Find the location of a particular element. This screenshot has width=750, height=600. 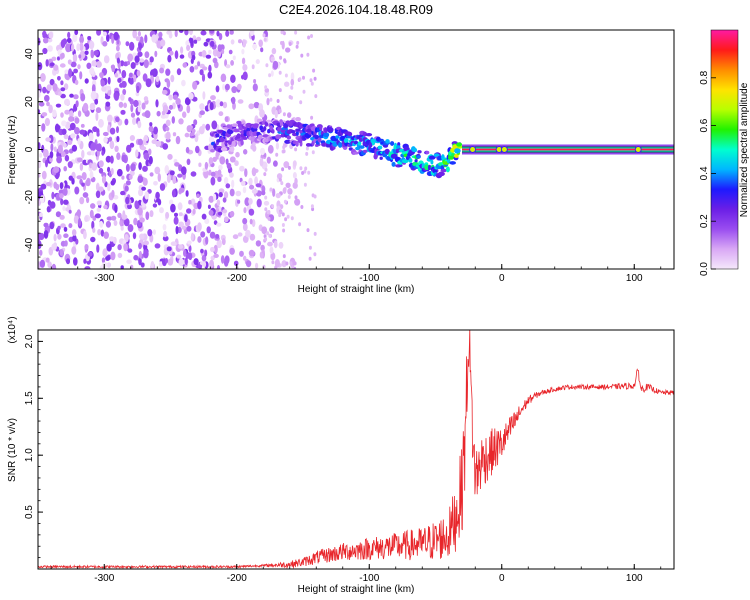

ridge-peak is located at coordinates (504, 149).